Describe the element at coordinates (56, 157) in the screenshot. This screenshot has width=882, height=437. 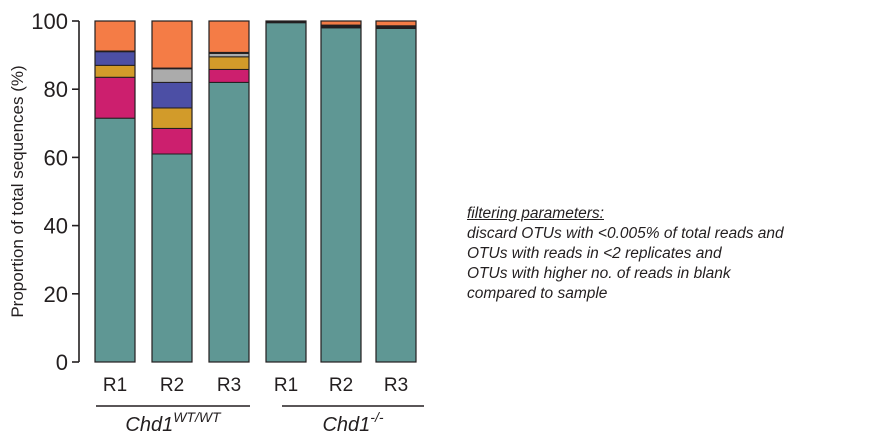
I see `y-tick-label: 60` at that location.